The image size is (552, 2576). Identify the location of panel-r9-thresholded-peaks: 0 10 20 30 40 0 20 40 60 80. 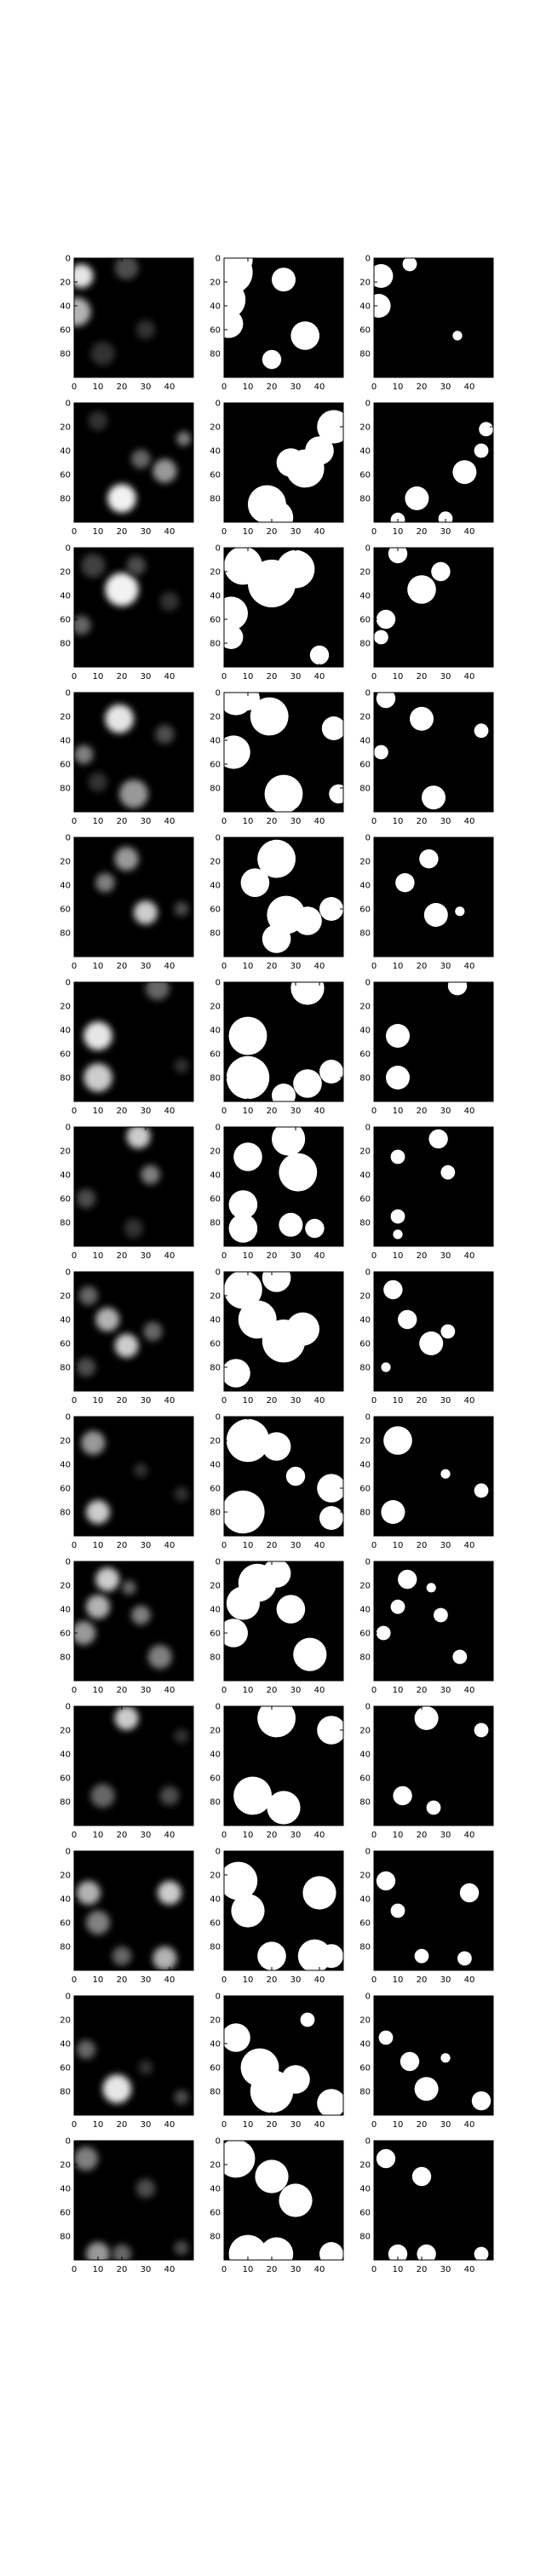
(427, 1482).